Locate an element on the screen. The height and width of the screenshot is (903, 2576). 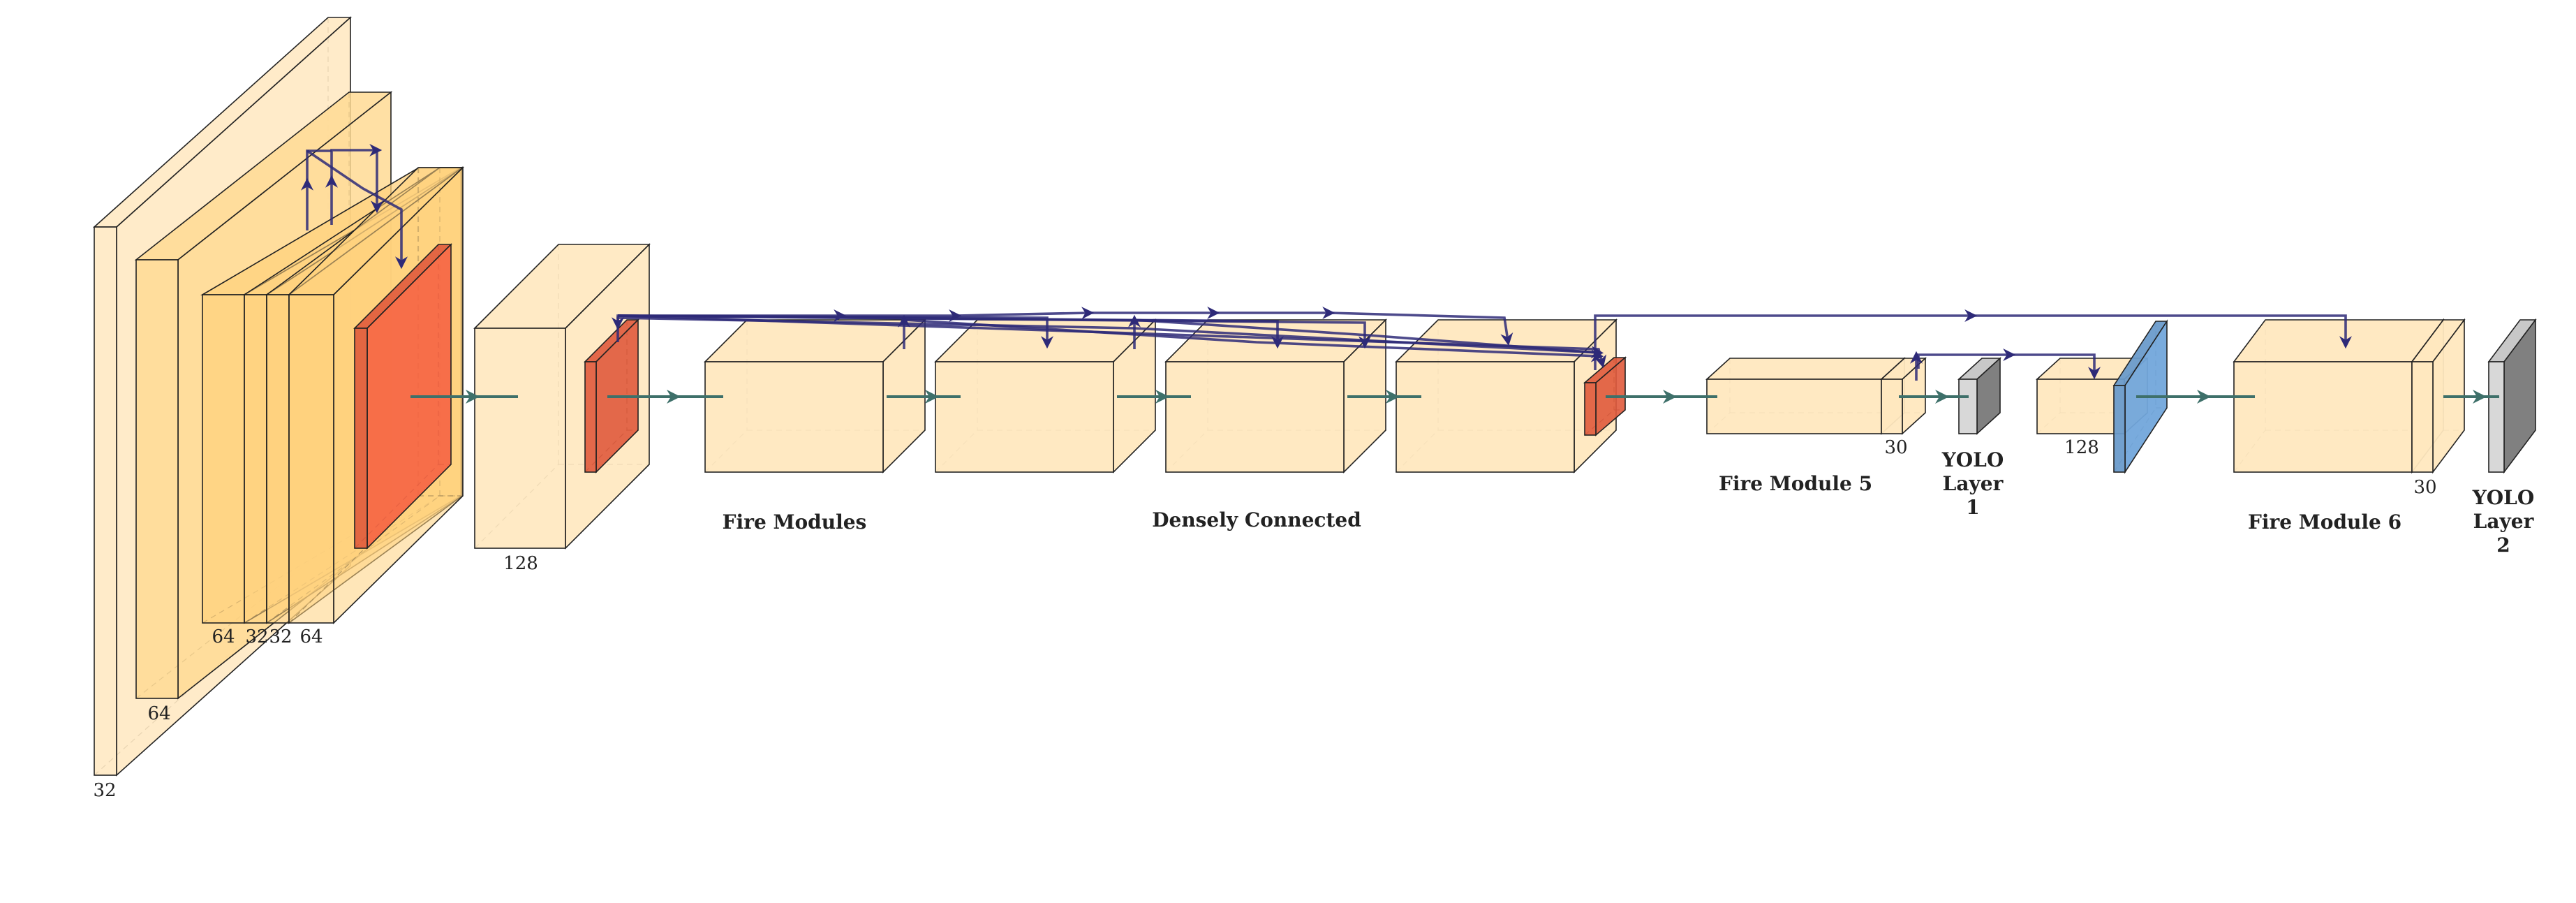
fire-module-6-front is located at coordinates (2323, 417).